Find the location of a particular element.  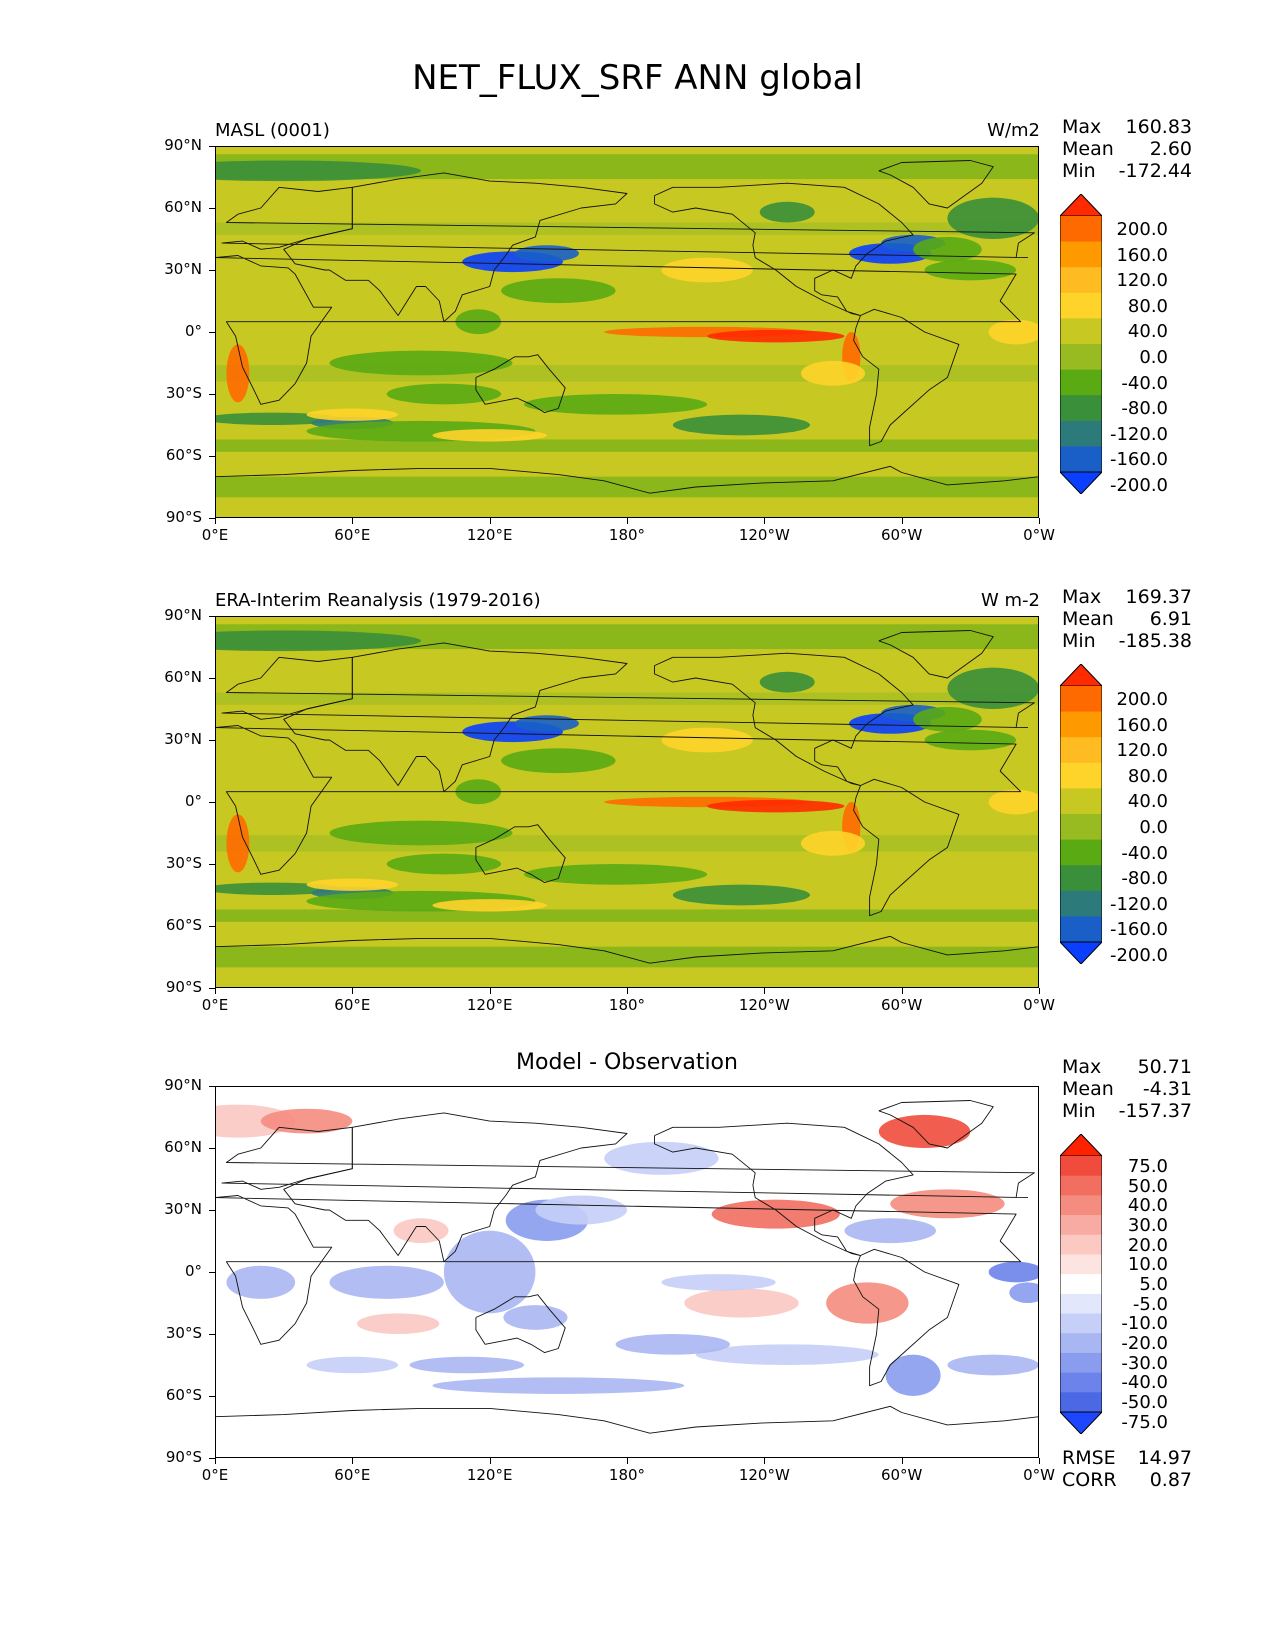

y-tick-label: 90°N is located at coordinates (183, 1085).